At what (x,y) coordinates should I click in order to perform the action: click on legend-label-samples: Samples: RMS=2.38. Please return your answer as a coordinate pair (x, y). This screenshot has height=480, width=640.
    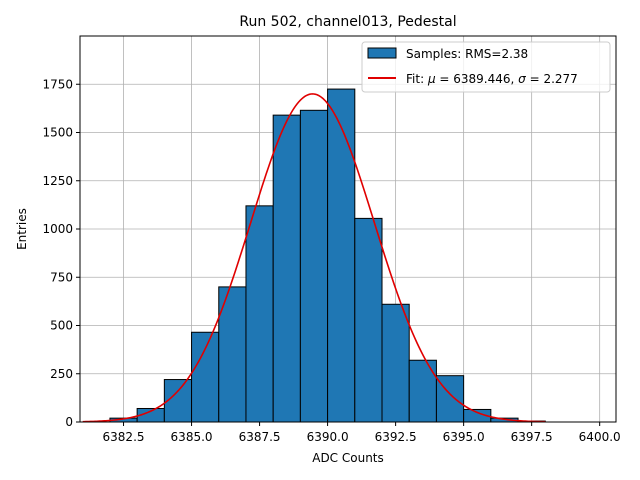
    Looking at the image, I should click on (467, 54).